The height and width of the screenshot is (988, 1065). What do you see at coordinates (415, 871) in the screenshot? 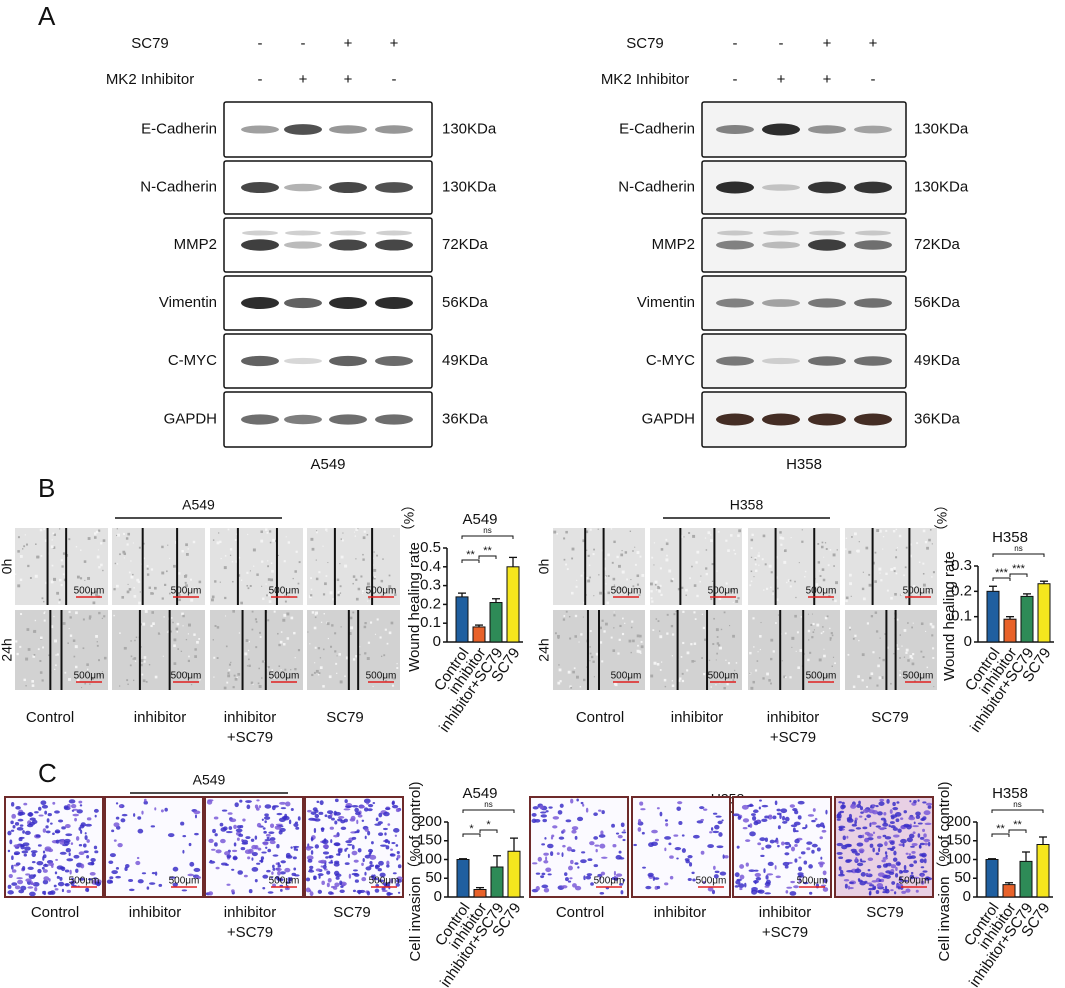
I see `y-axis-label: Cell invasion（%of control)` at bounding box center [415, 871].